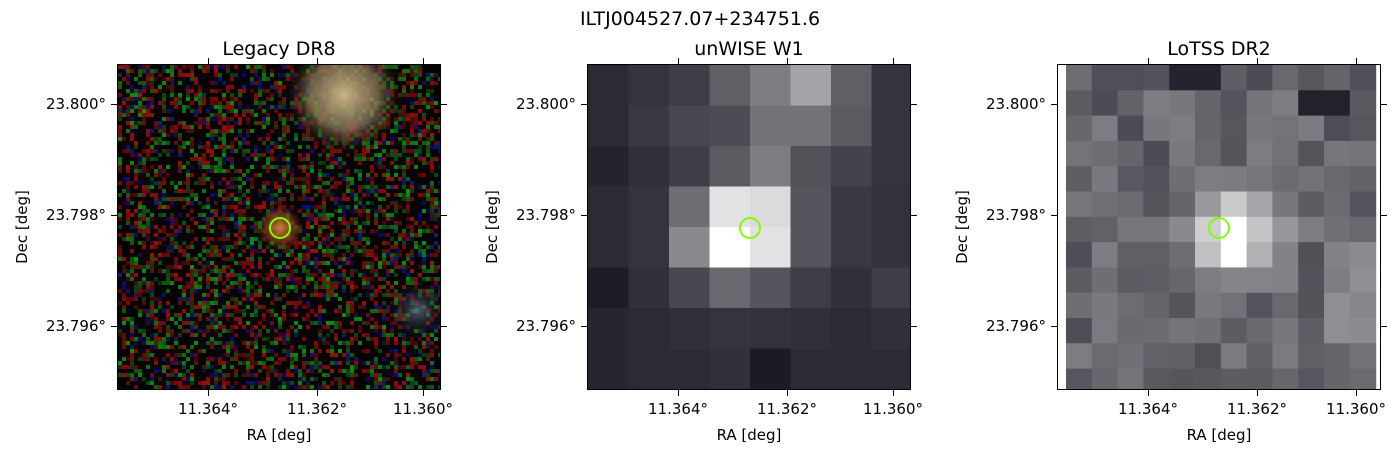  Describe the element at coordinates (492, 227) in the screenshot. I see `y-axis-label: Dec [deg]` at that location.